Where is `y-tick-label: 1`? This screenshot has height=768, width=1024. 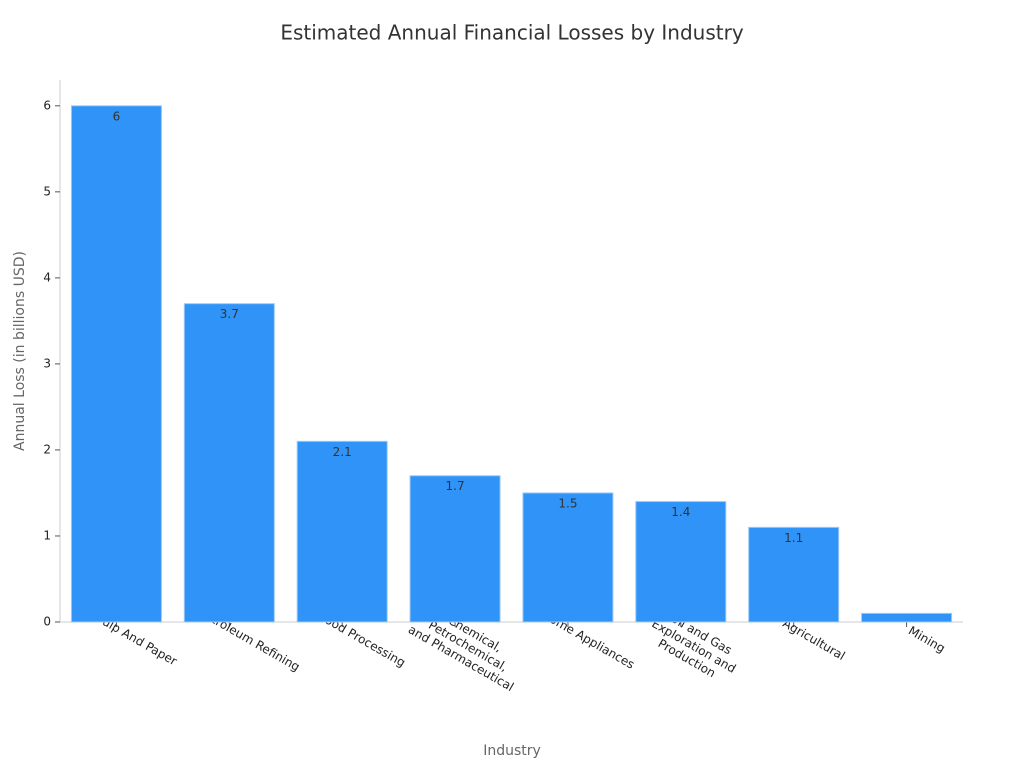
y-tick-label: 1 is located at coordinates (47, 535).